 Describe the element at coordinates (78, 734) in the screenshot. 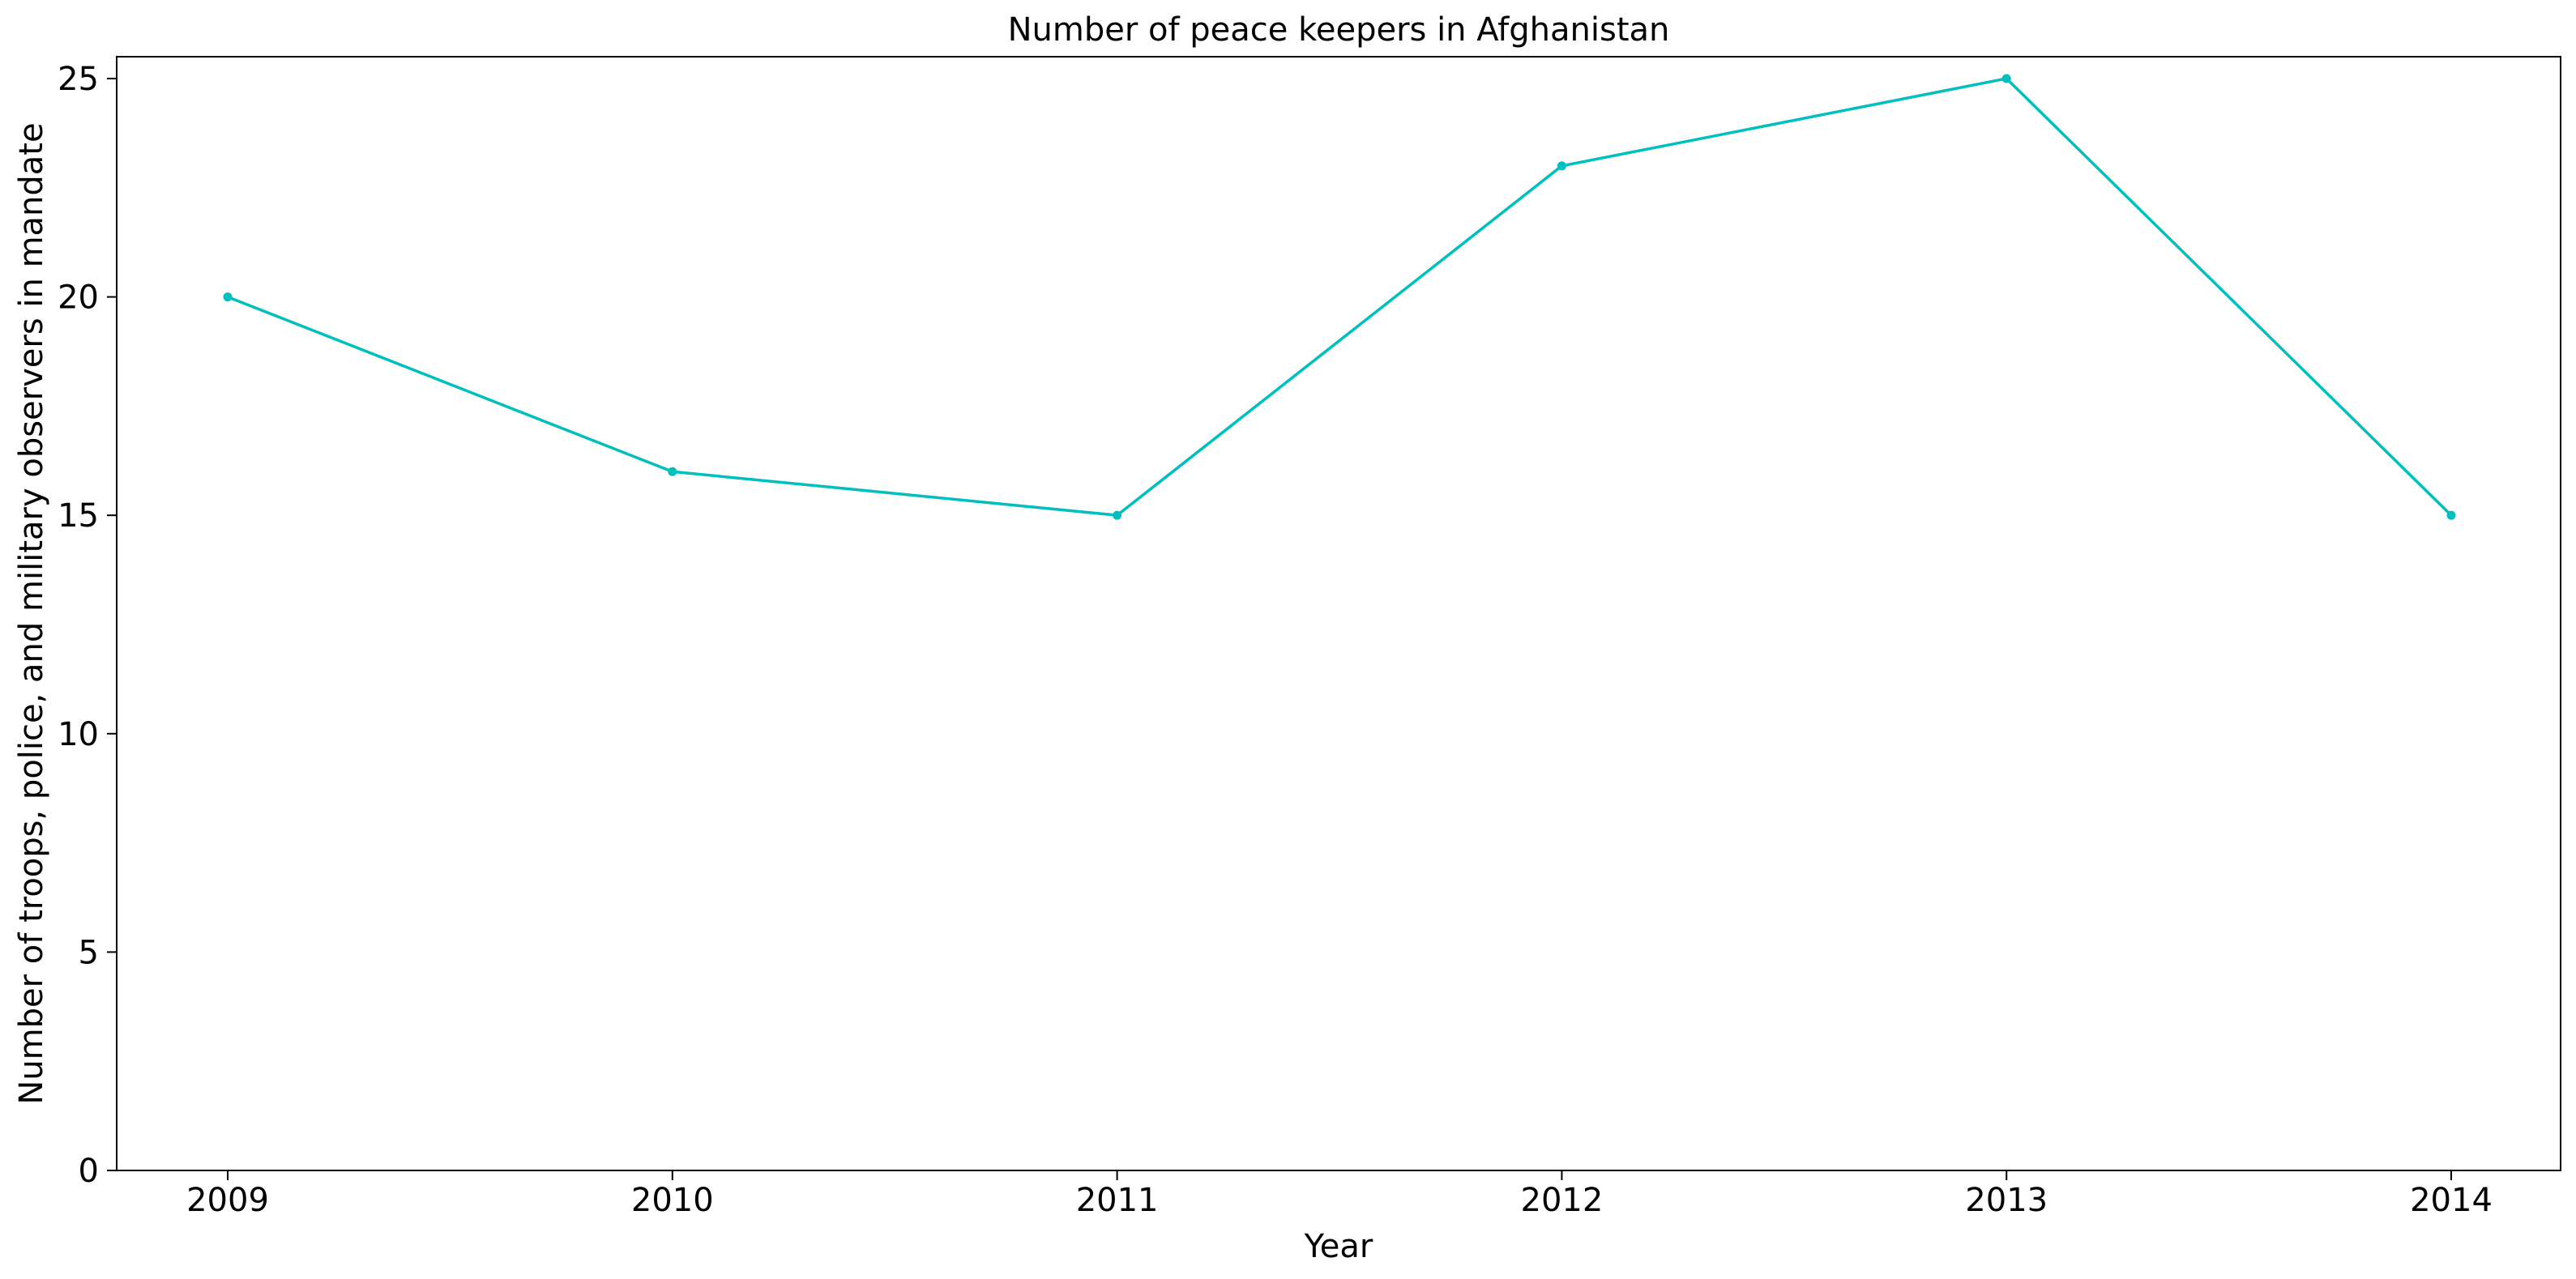

I see `y-tick-label: 10` at that location.